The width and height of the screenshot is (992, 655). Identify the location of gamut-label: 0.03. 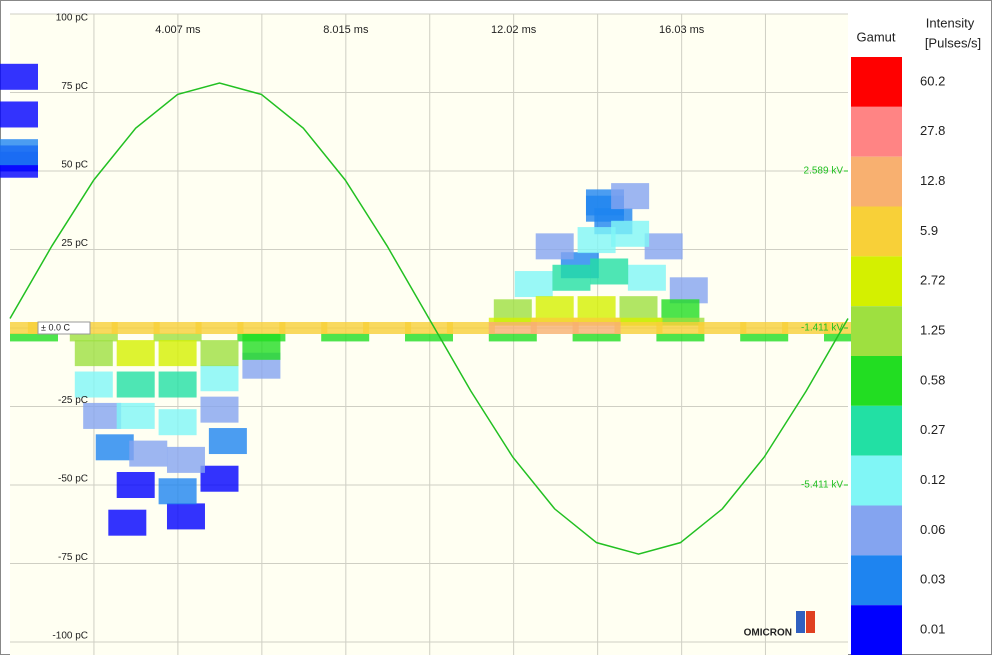
(932, 579).